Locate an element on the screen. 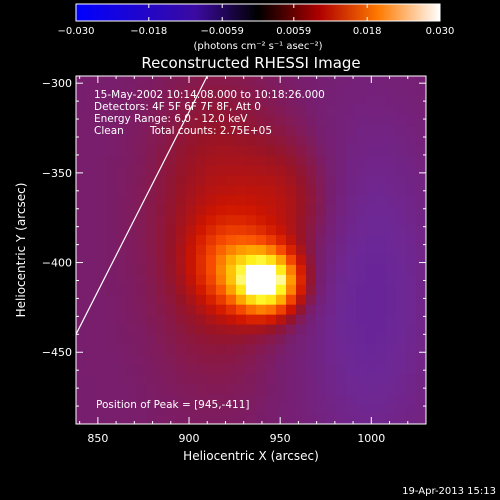 The height and width of the screenshot is (500, 500). y-tick-label: −300 is located at coordinates (57, 83).